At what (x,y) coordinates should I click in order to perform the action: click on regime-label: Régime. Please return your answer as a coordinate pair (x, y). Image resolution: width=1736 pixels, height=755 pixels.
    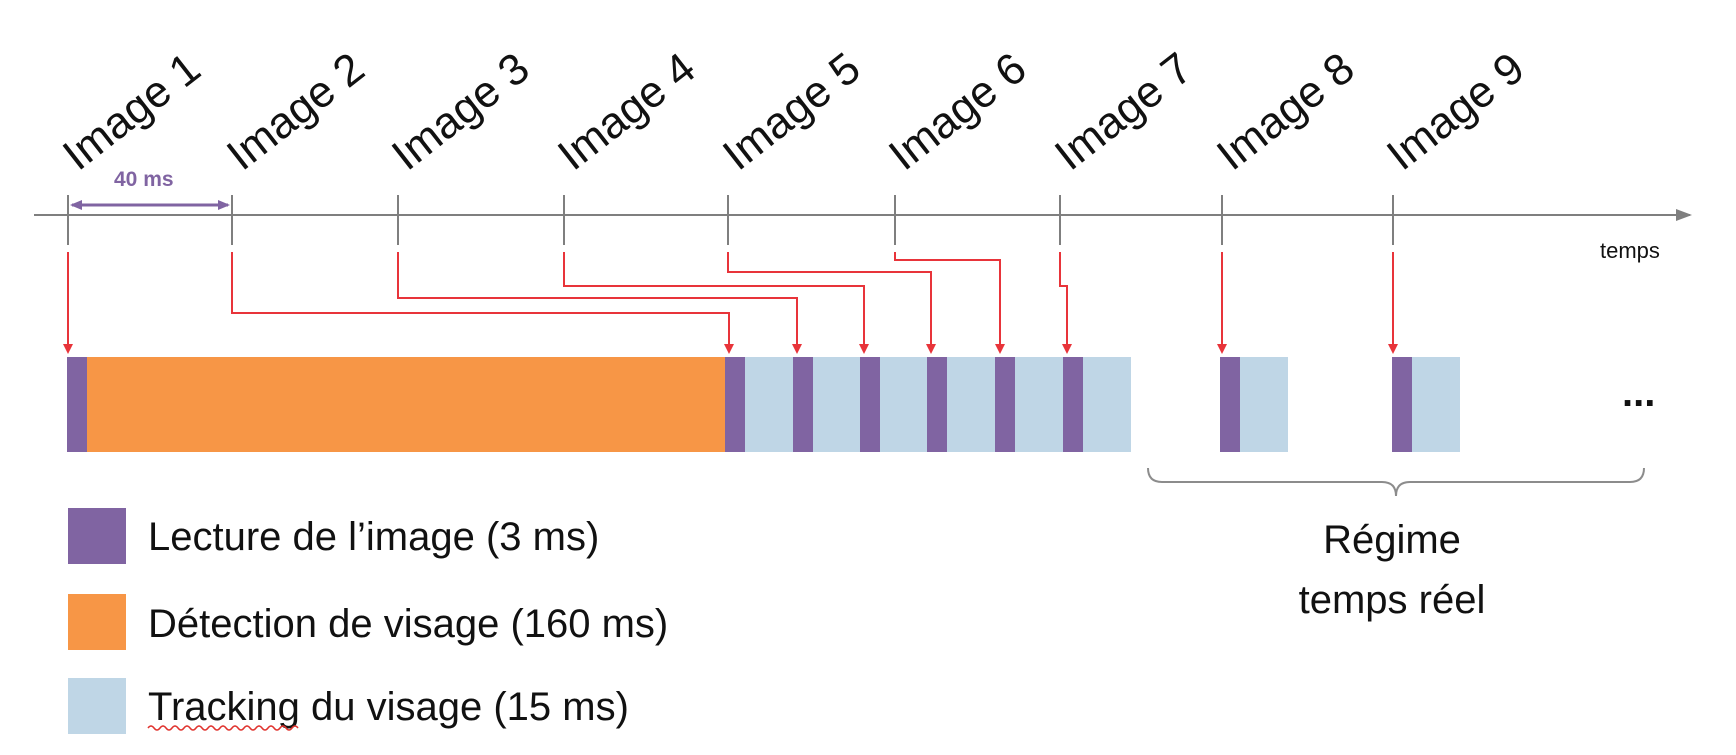
    Looking at the image, I should click on (1392, 540).